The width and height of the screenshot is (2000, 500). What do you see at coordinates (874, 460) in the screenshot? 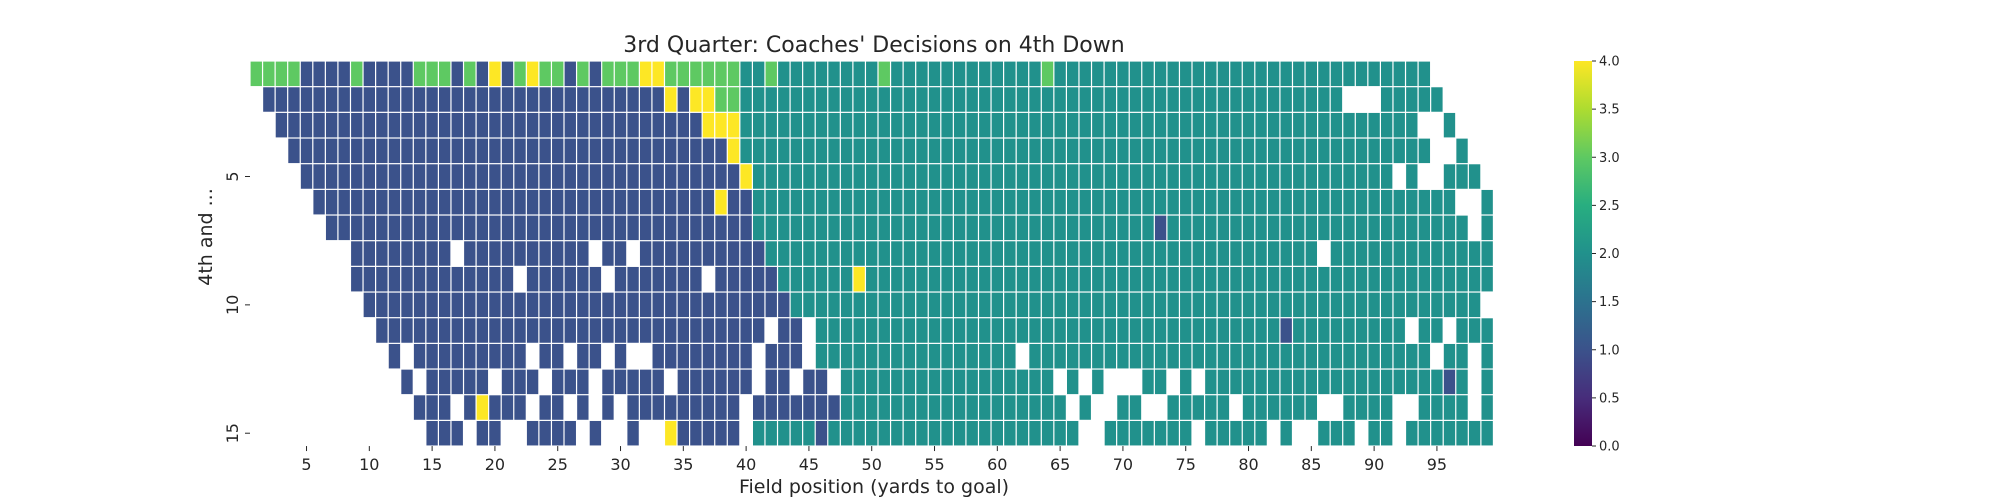
I see `x-axis-ticks: 5 10 15 20 25 30 35 40 45 50 55 60 65 70 75 80 85 90 95` at bounding box center [874, 460].